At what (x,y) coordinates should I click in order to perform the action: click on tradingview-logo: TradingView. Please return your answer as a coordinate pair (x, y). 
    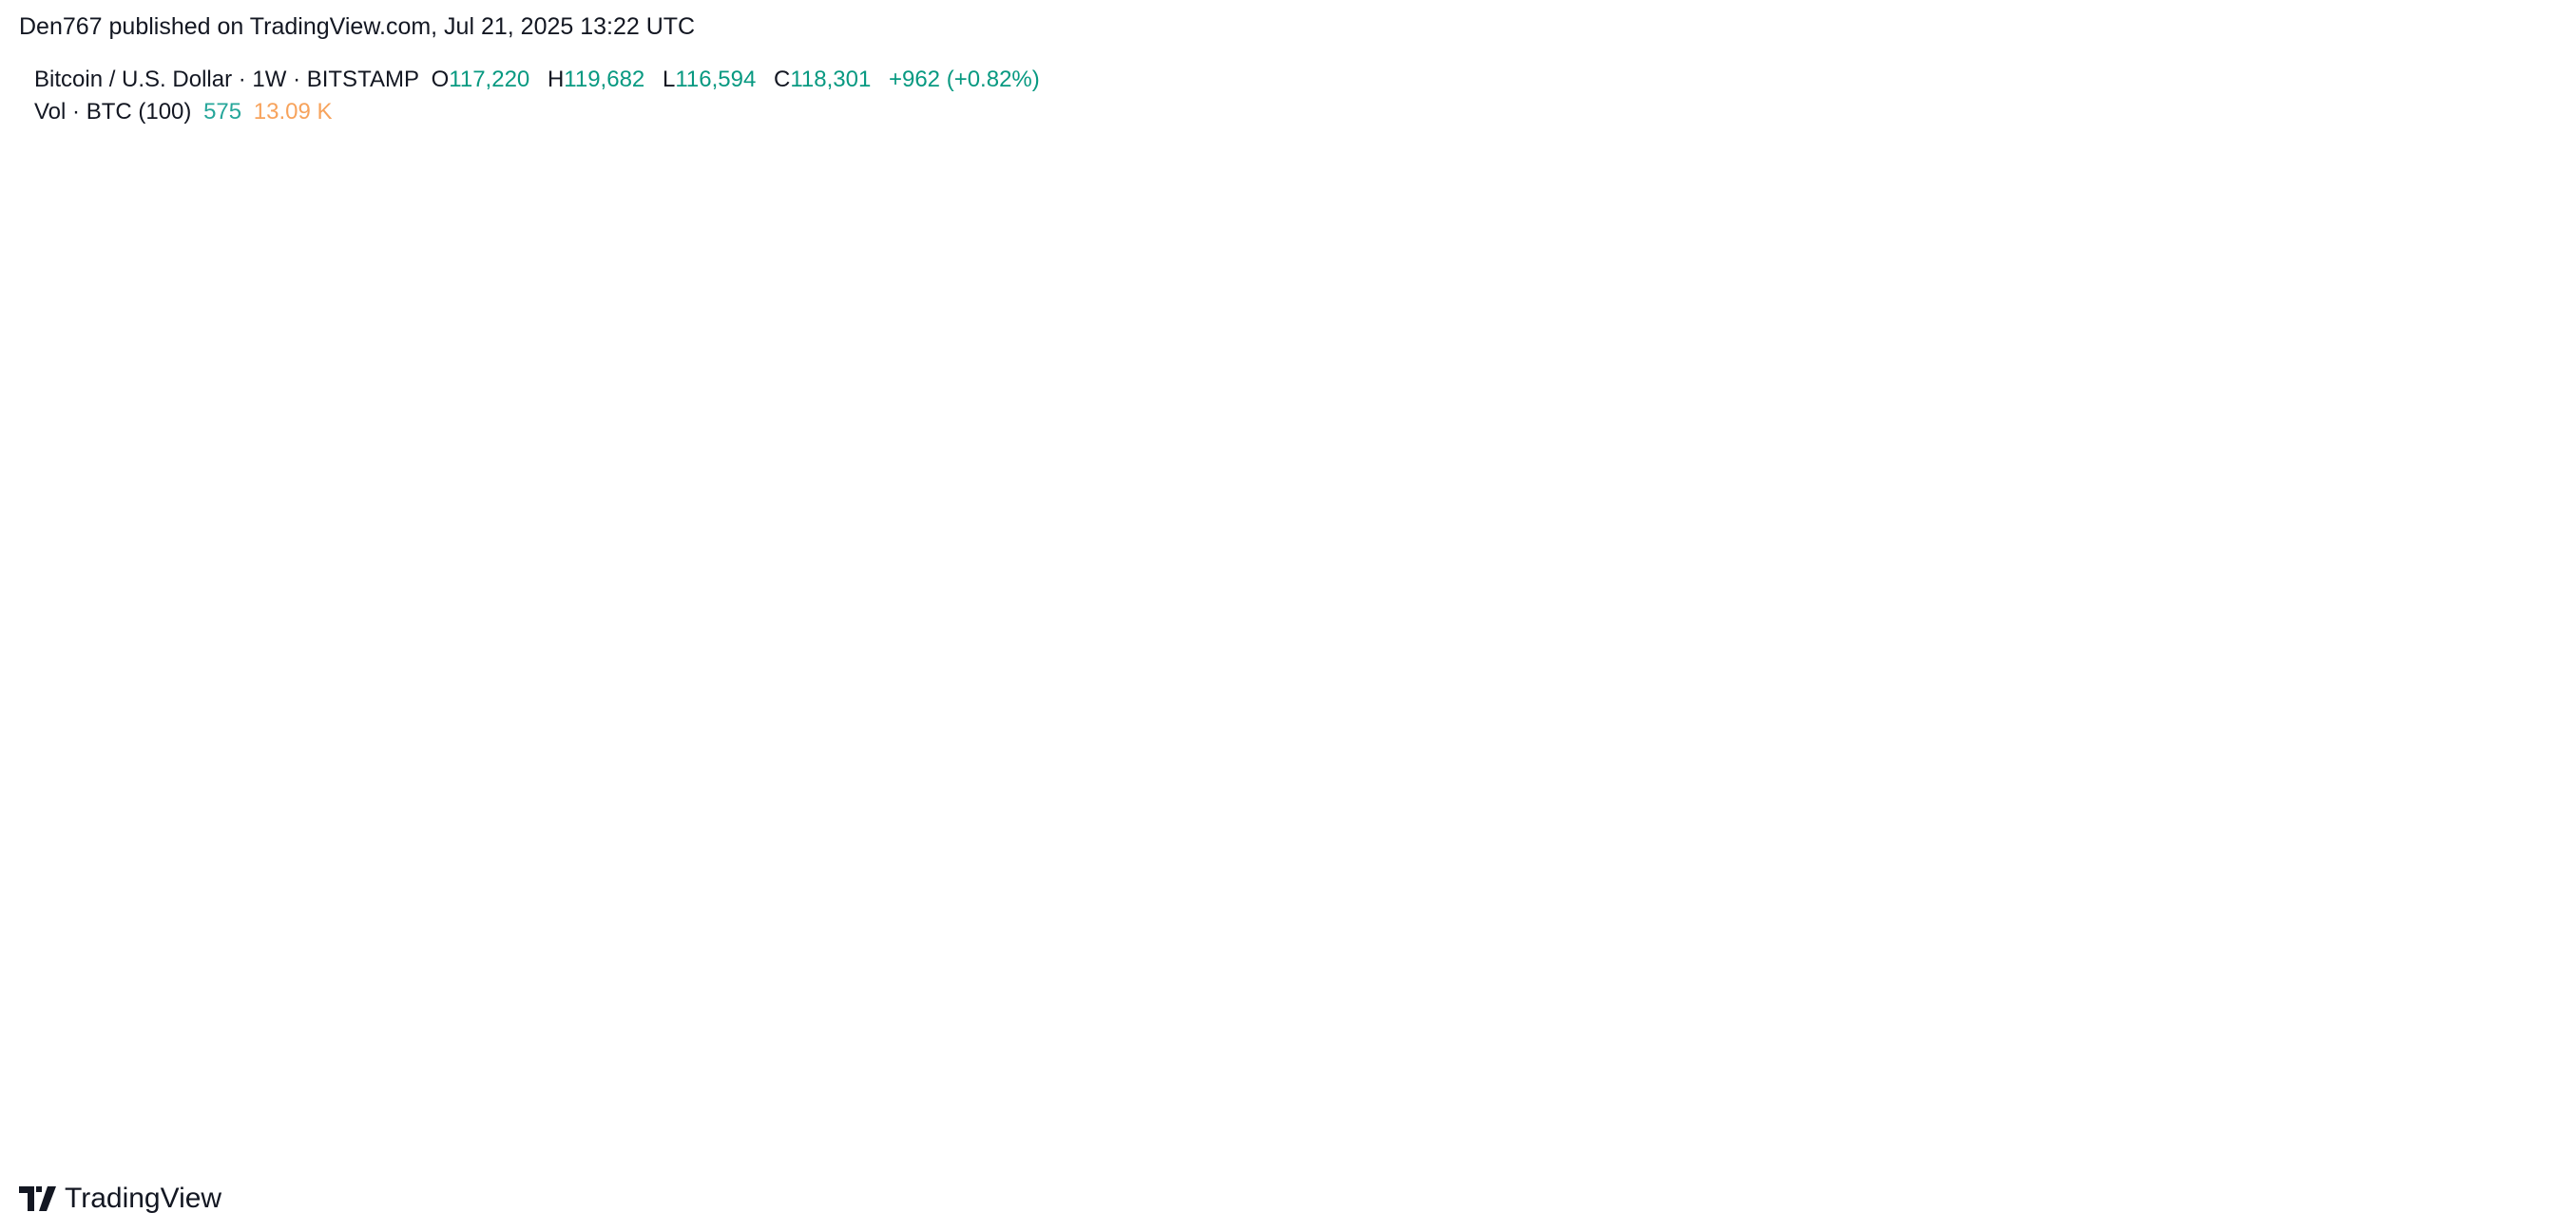
    Looking at the image, I should click on (120, 1199).